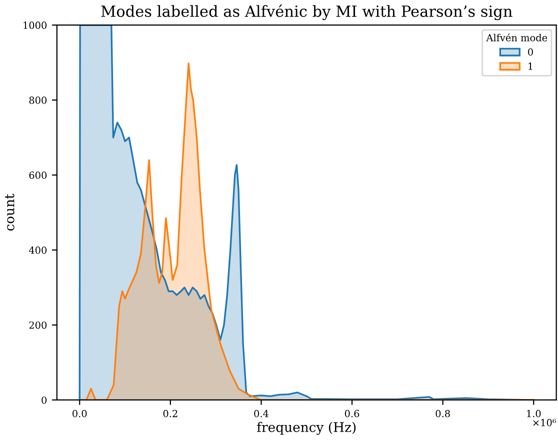  I want to click on y-tick-label: 1000, so click(35, 25).